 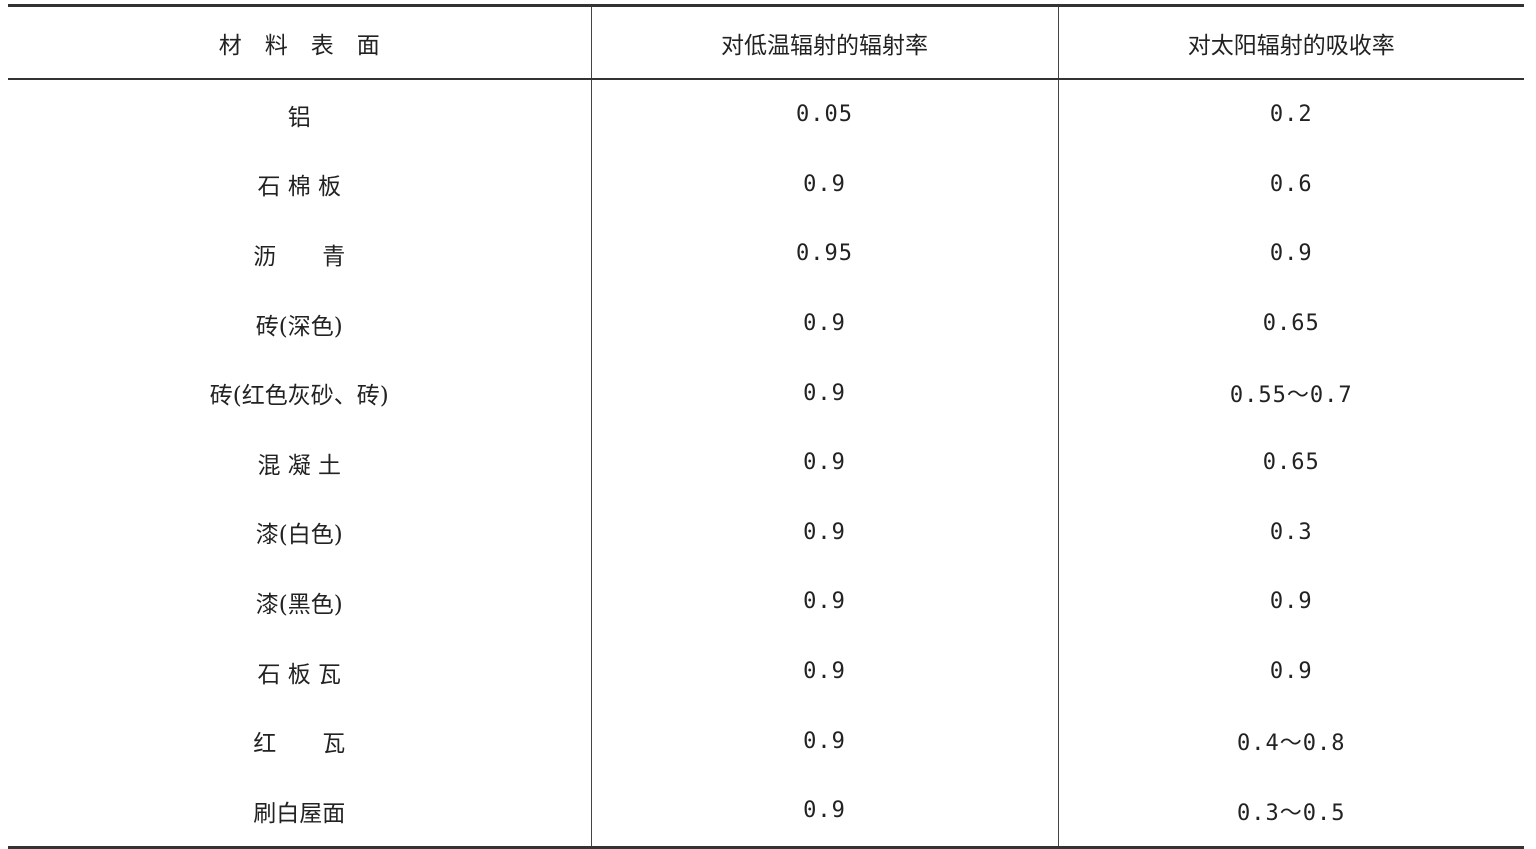 I want to click on table-row: 石 棉 板 0.9 0.6, so click(x=766, y=184).